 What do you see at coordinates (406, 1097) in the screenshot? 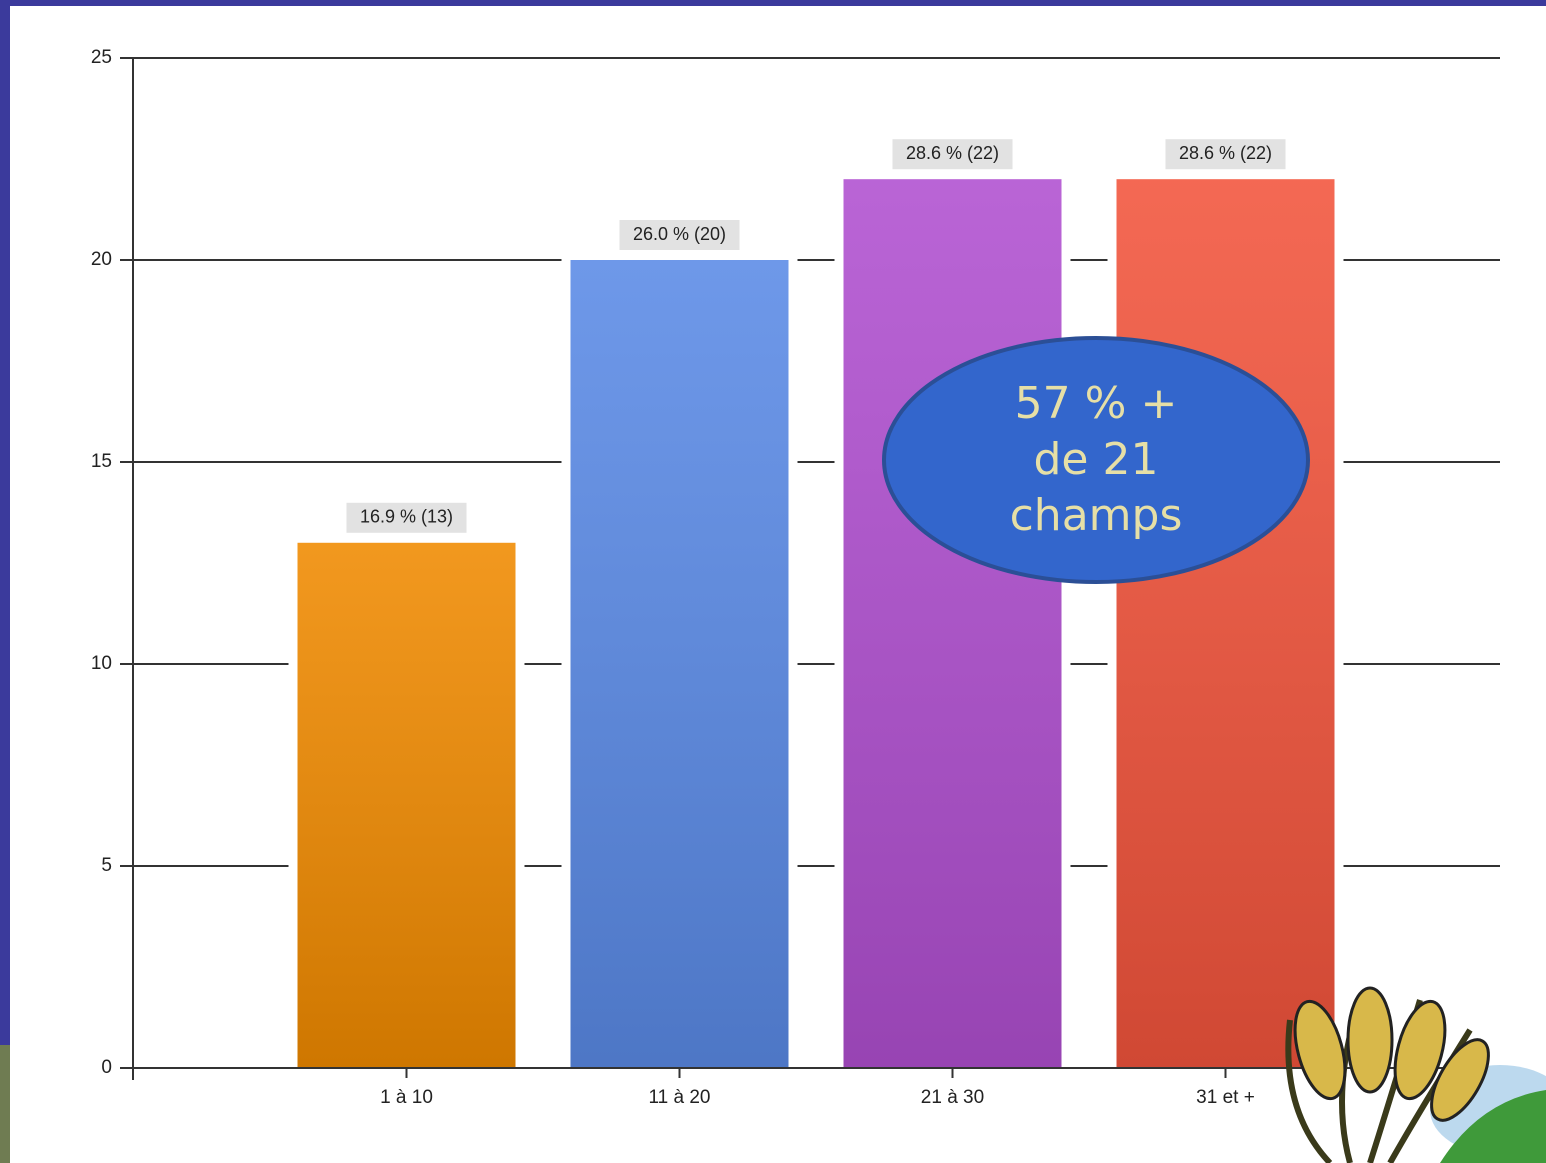
I see `x-tick-label: 1 à 10` at bounding box center [406, 1097].